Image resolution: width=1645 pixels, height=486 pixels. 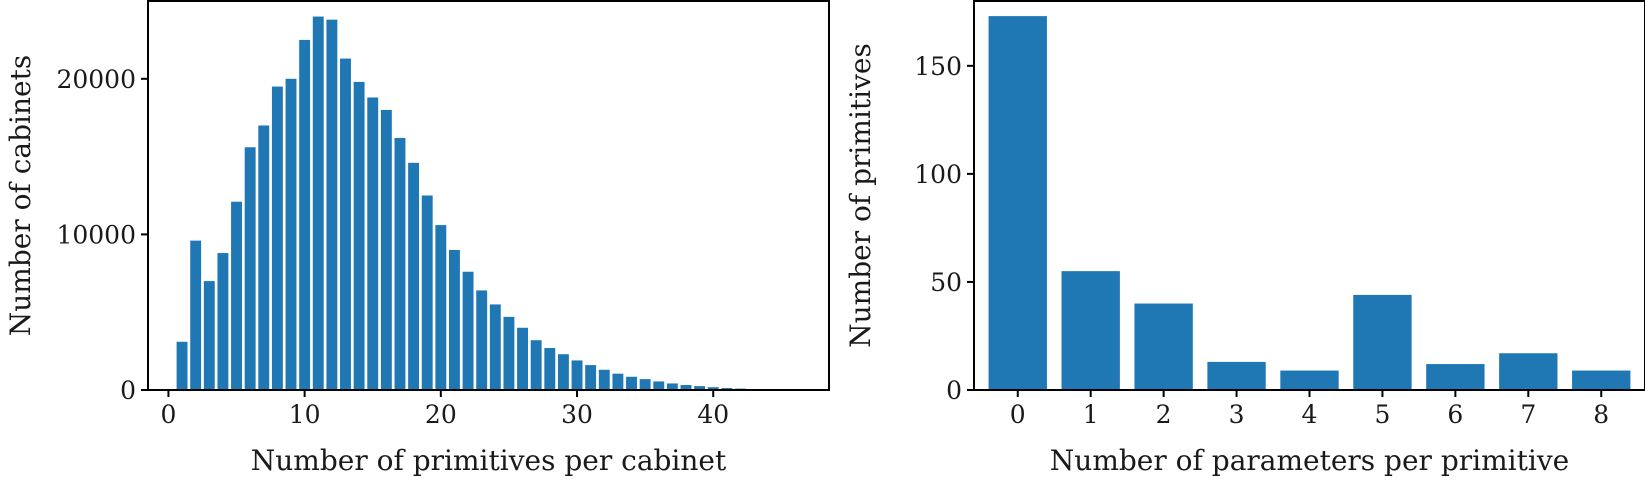 I want to click on x-tick-label: 10, so click(x=305, y=414).